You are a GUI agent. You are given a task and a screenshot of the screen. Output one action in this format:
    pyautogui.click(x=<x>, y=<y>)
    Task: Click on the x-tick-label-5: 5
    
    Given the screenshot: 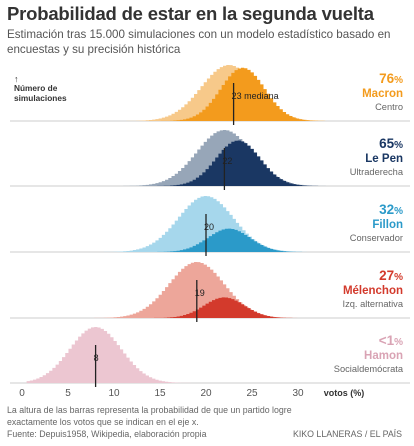 What is the action you would take?
    pyautogui.click(x=68, y=393)
    